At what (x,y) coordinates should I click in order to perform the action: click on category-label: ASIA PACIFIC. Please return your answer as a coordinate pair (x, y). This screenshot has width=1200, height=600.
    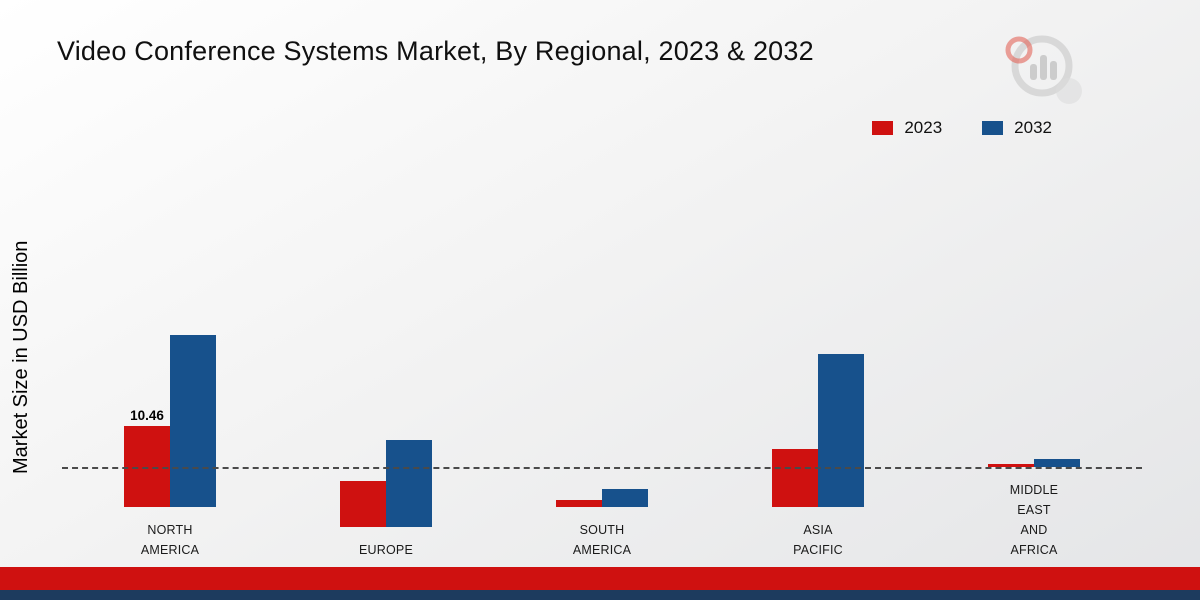
    Looking at the image, I should click on (818, 540).